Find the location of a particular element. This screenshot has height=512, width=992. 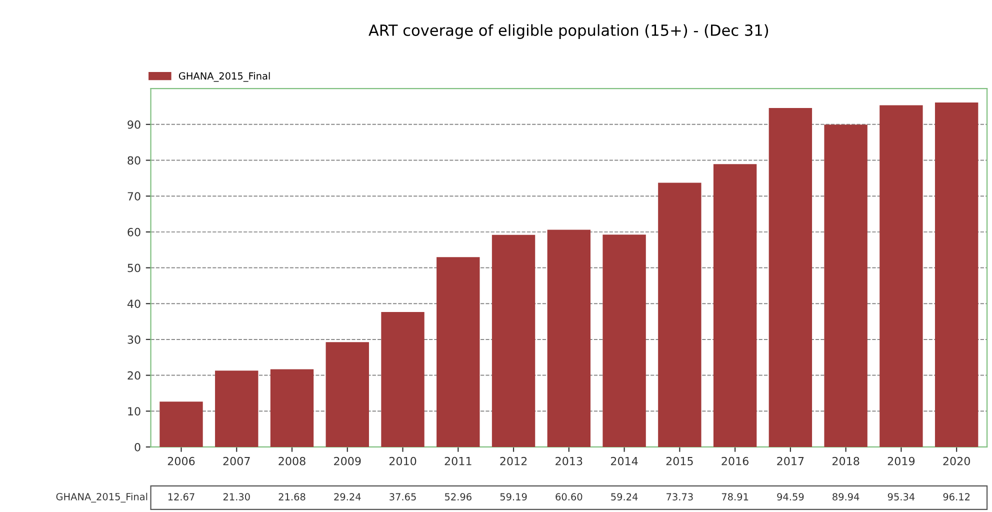

x-tick-label: 2012 is located at coordinates (513, 461).